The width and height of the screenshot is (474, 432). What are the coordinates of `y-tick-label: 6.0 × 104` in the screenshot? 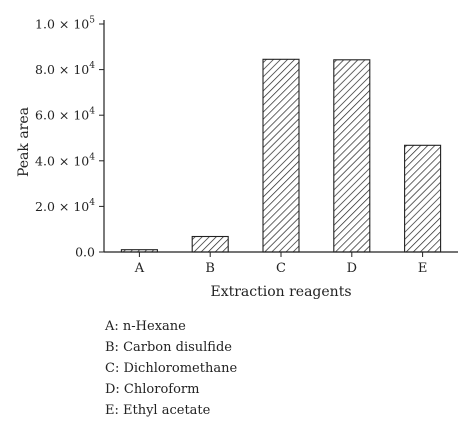 It's located at (65, 115).